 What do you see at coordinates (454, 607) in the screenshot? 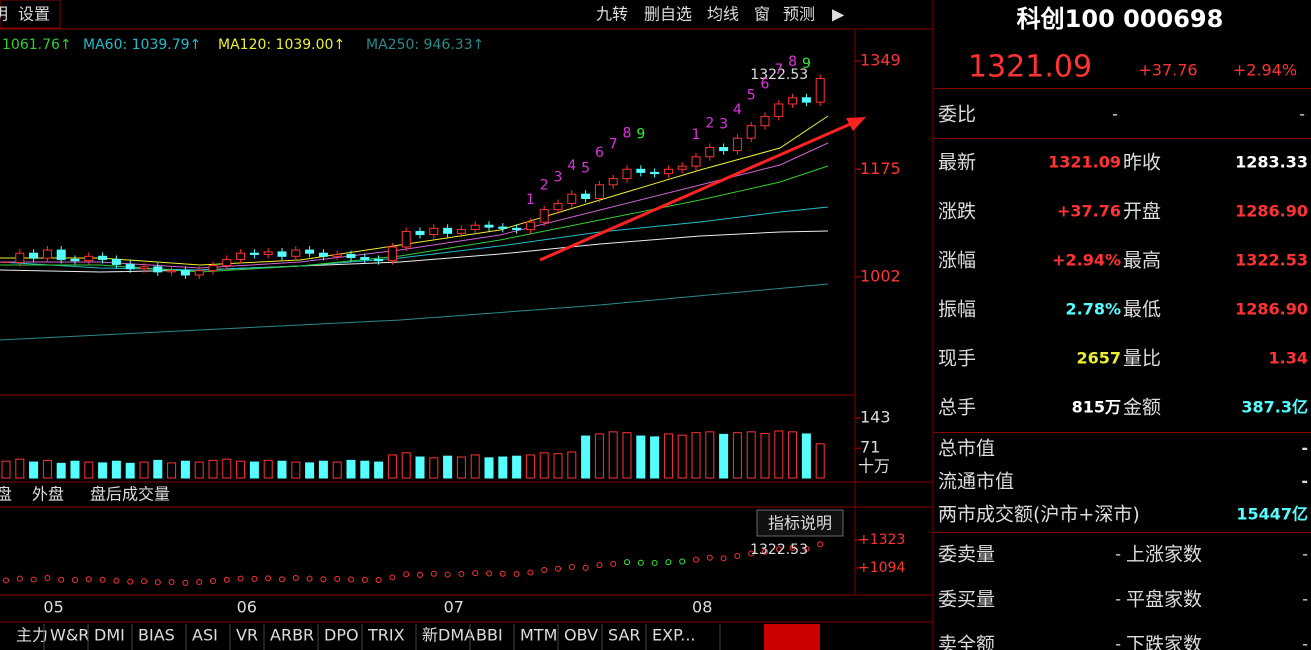
I see `x-tick-label: 07` at bounding box center [454, 607].